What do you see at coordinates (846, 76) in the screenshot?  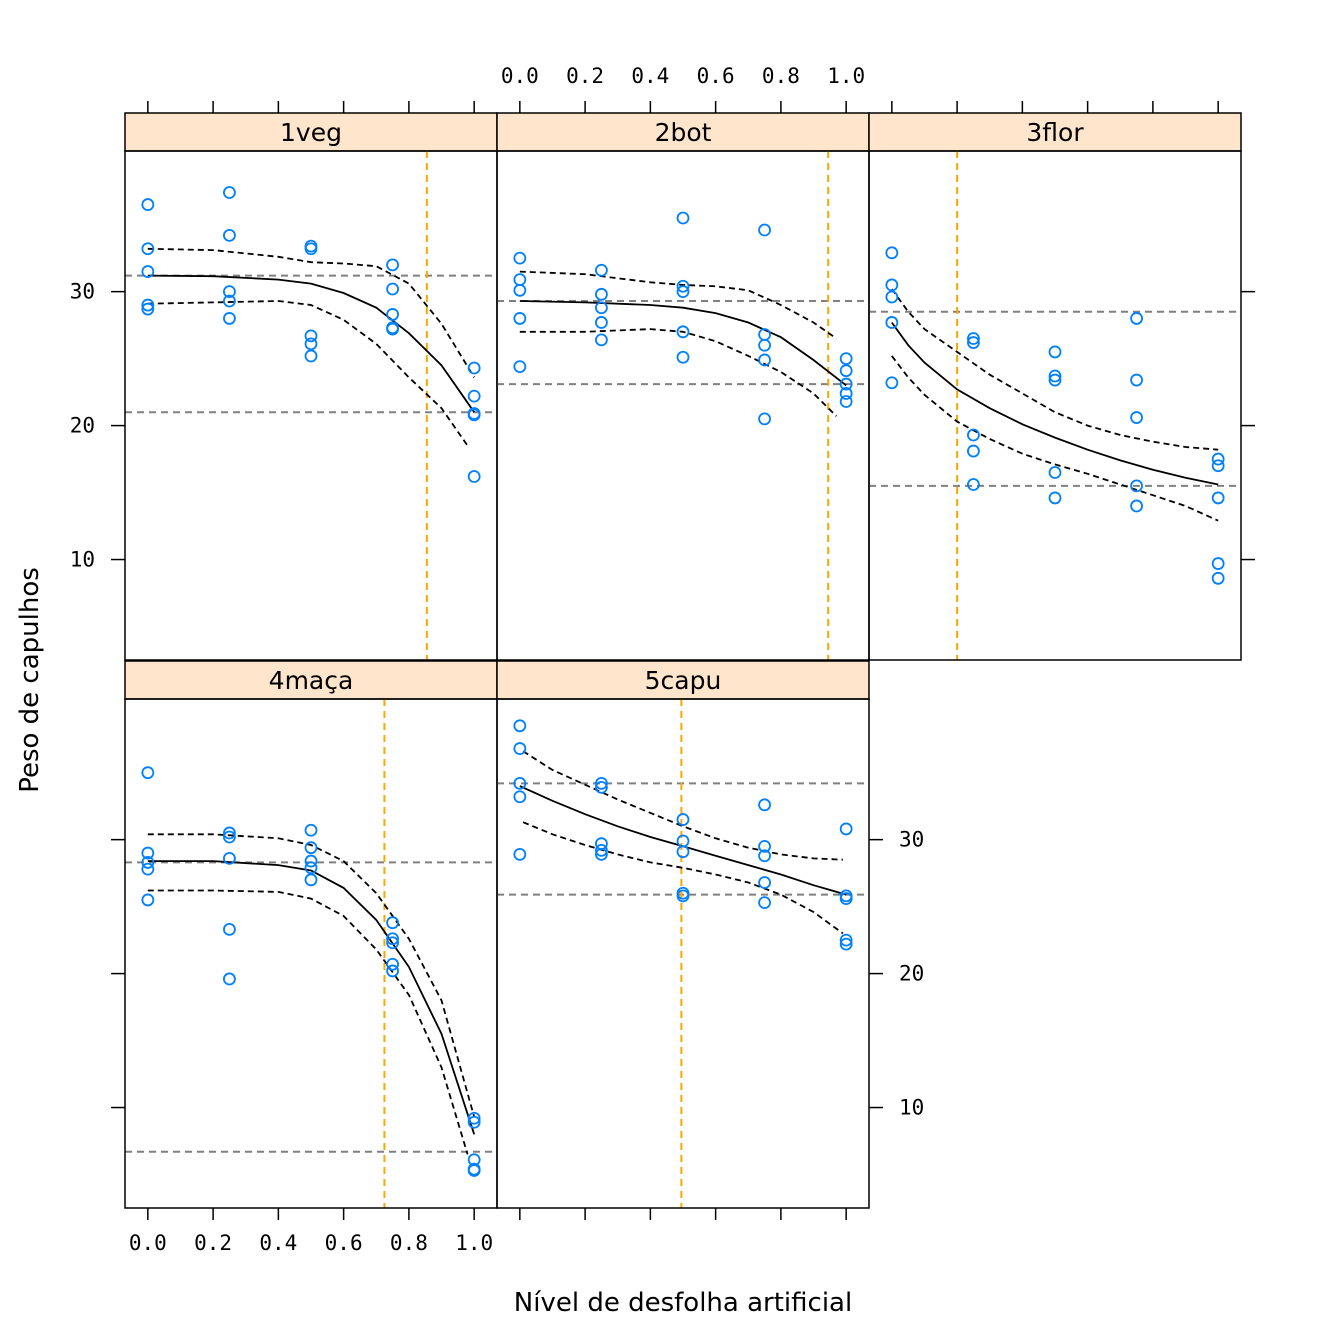 I see `x-tick-label-t1-5: 1.0` at bounding box center [846, 76].